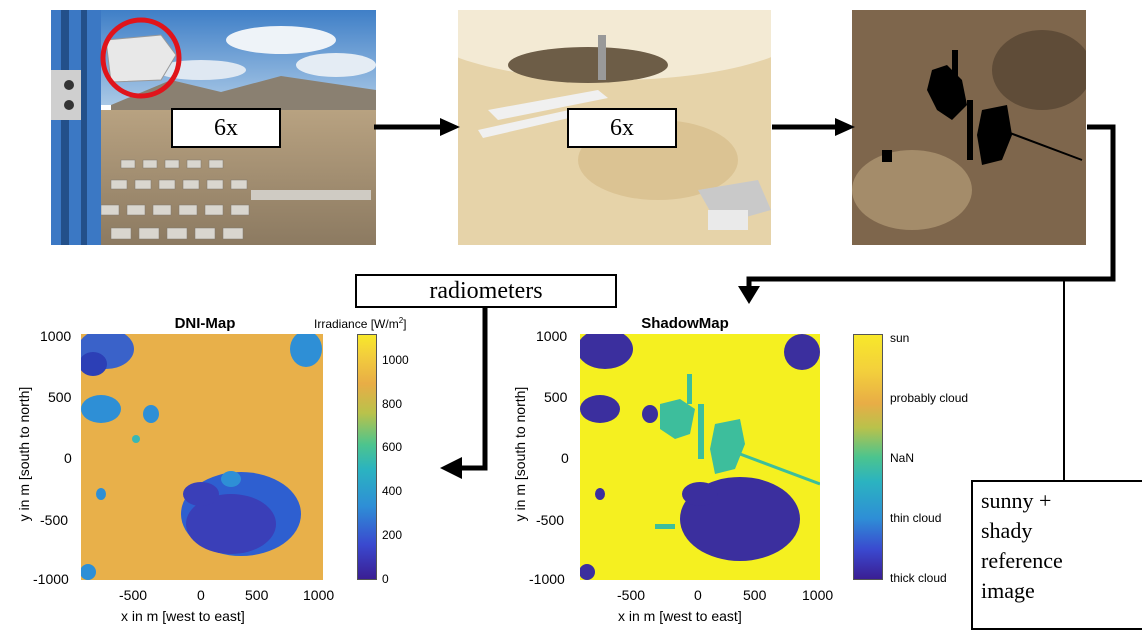 This screenshot has height=630, width=1142. Describe the element at coordinates (929, 398) in the screenshot. I see `shadow-cbtick-probably-cloud: probably cloud` at that location.